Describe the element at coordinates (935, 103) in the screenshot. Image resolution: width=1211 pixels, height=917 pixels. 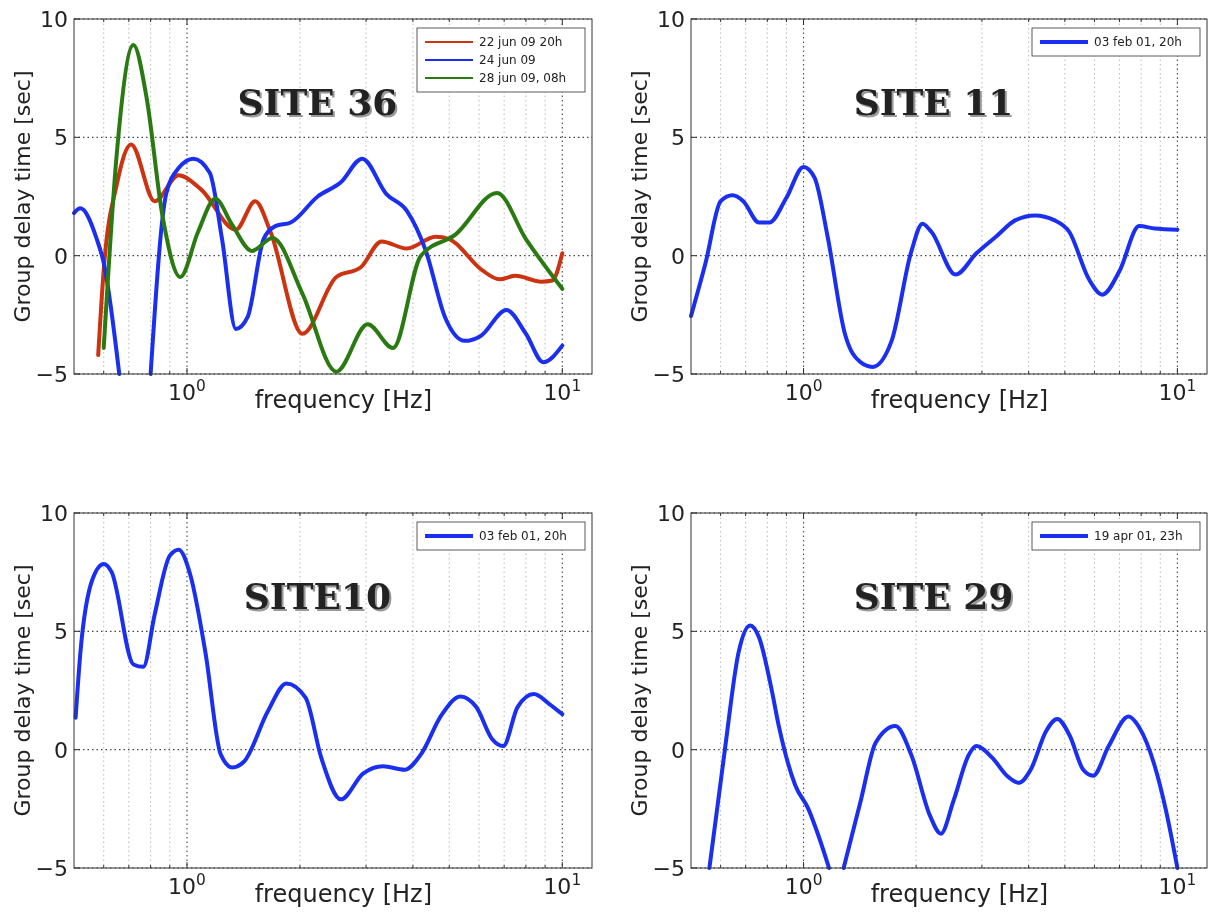
I see `text: SITE 11` at that location.